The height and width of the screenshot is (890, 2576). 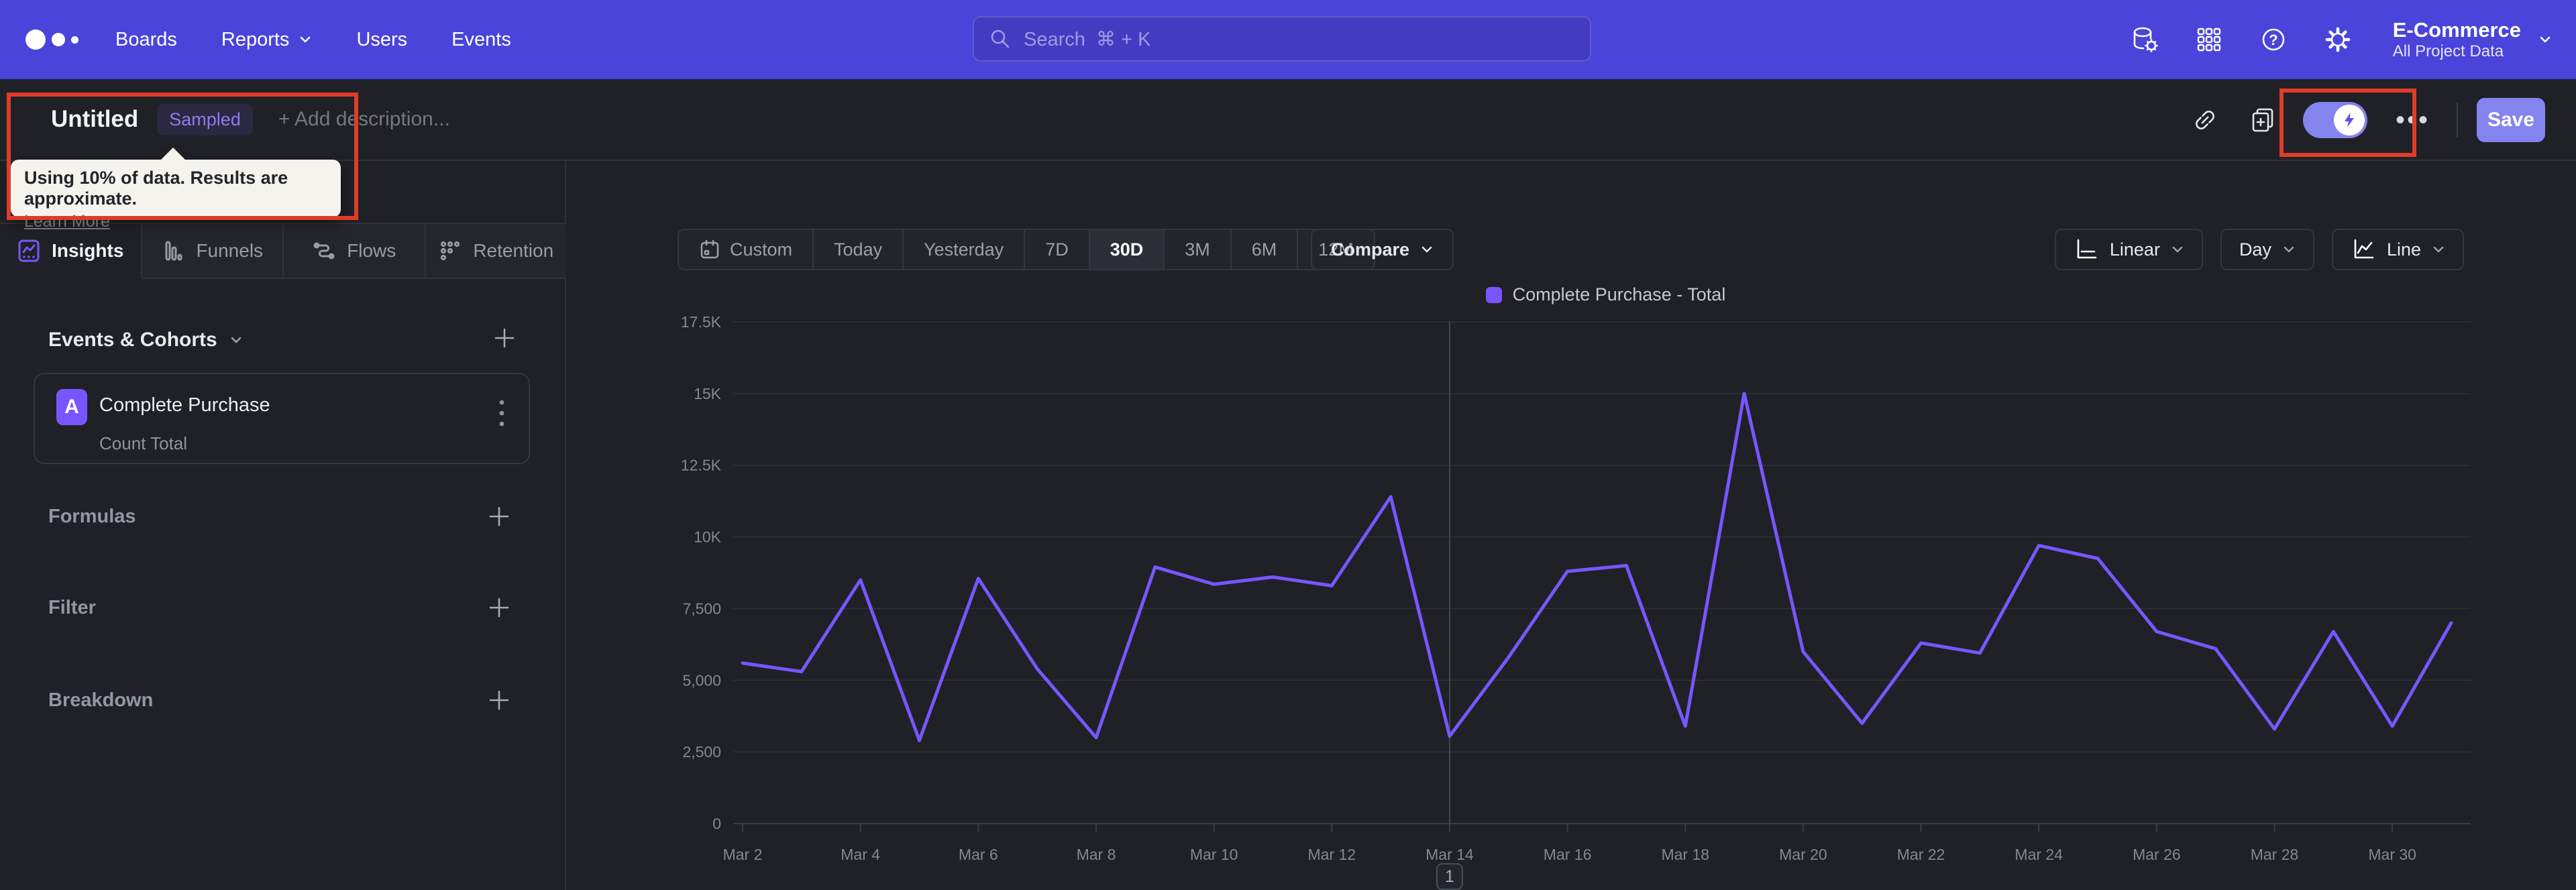 I want to click on annotation-number: 1, so click(x=1449, y=876).